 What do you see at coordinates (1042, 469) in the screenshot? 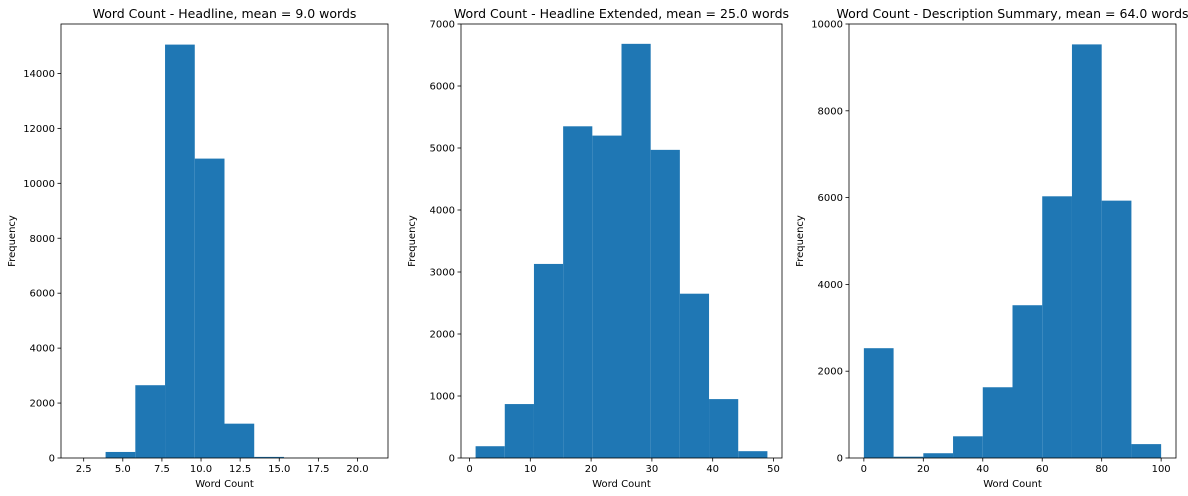
I see `x-tick-label: 60` at bounding box center [1042, 469].